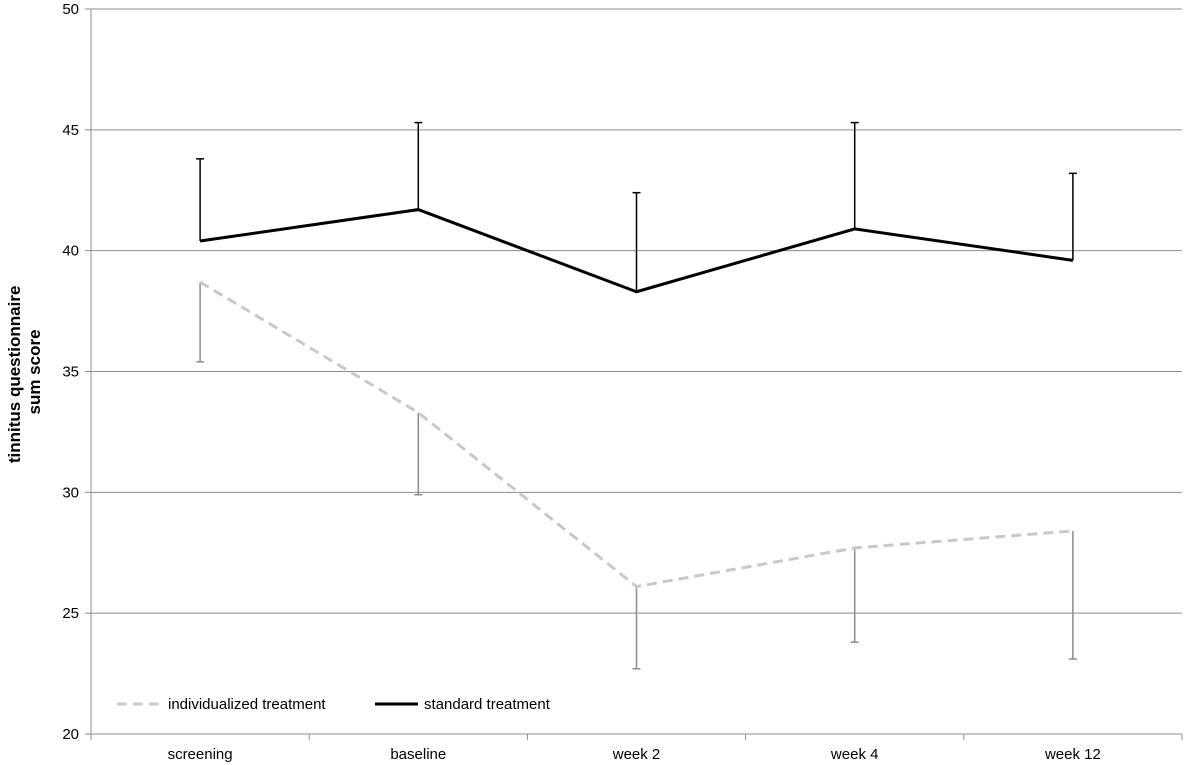 The height and width of the screenshot is (765, 1192). What do you see at coordinates (34, 371) in the screenshot?
I see `y-axis-title-line-2: sum score` at bounding box center [34, 371].